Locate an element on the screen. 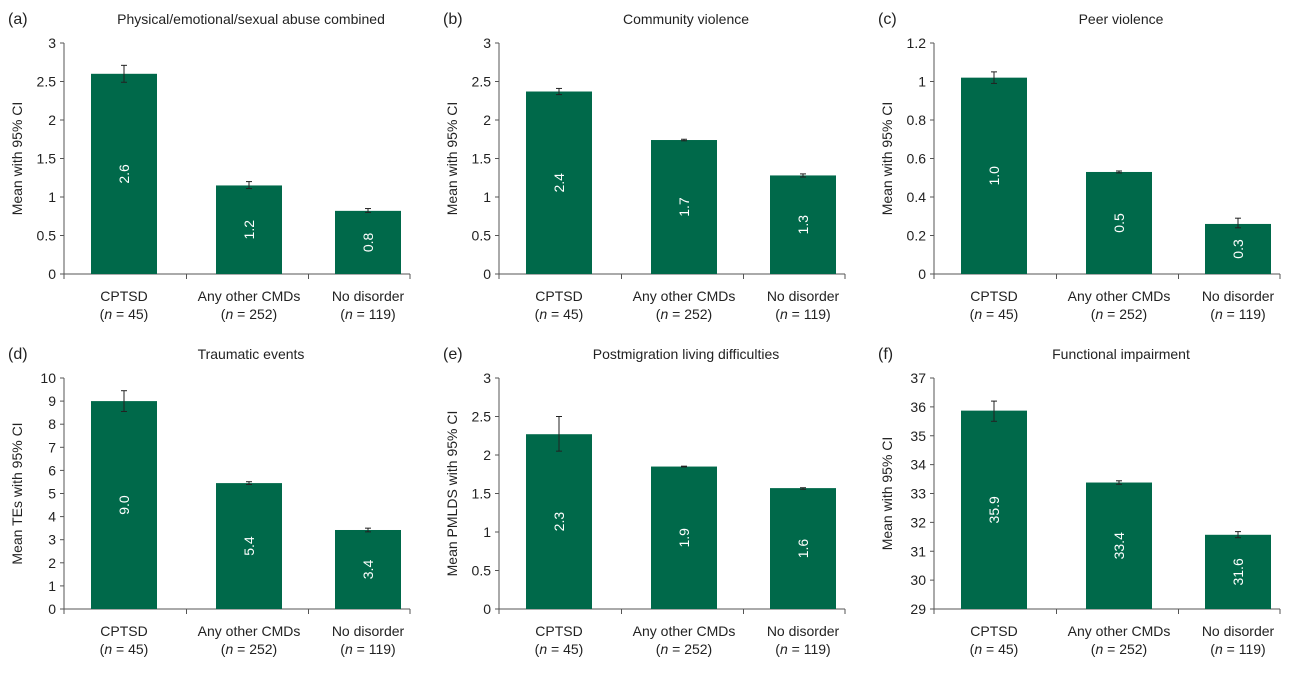 Image resolution: width=1307 pixels, height=673 pixels. panel-title: Postmigration living difficulties is located at coordinates (686, 354).